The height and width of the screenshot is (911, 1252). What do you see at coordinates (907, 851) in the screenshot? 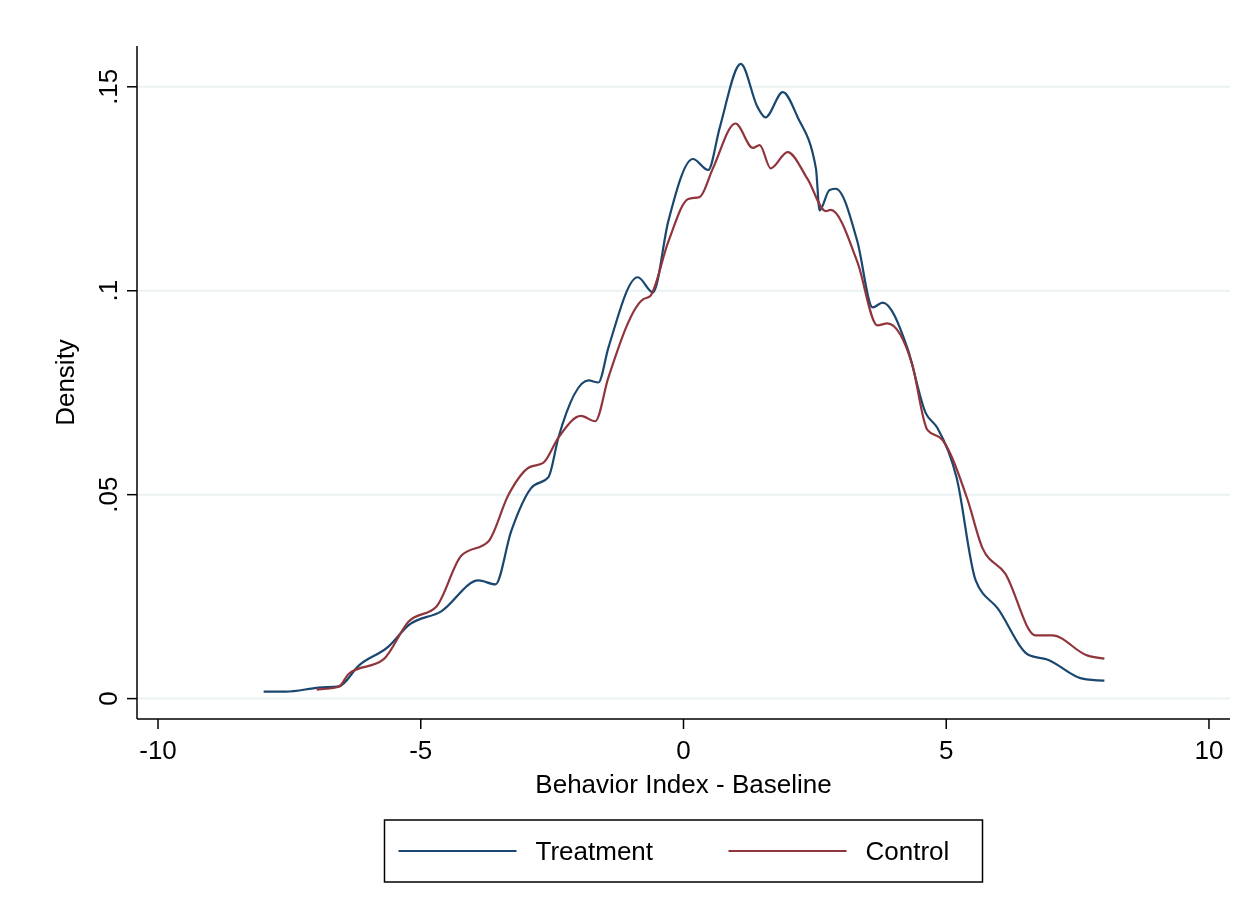
I see `legend-label: Control` at bounding box center [907, 851].